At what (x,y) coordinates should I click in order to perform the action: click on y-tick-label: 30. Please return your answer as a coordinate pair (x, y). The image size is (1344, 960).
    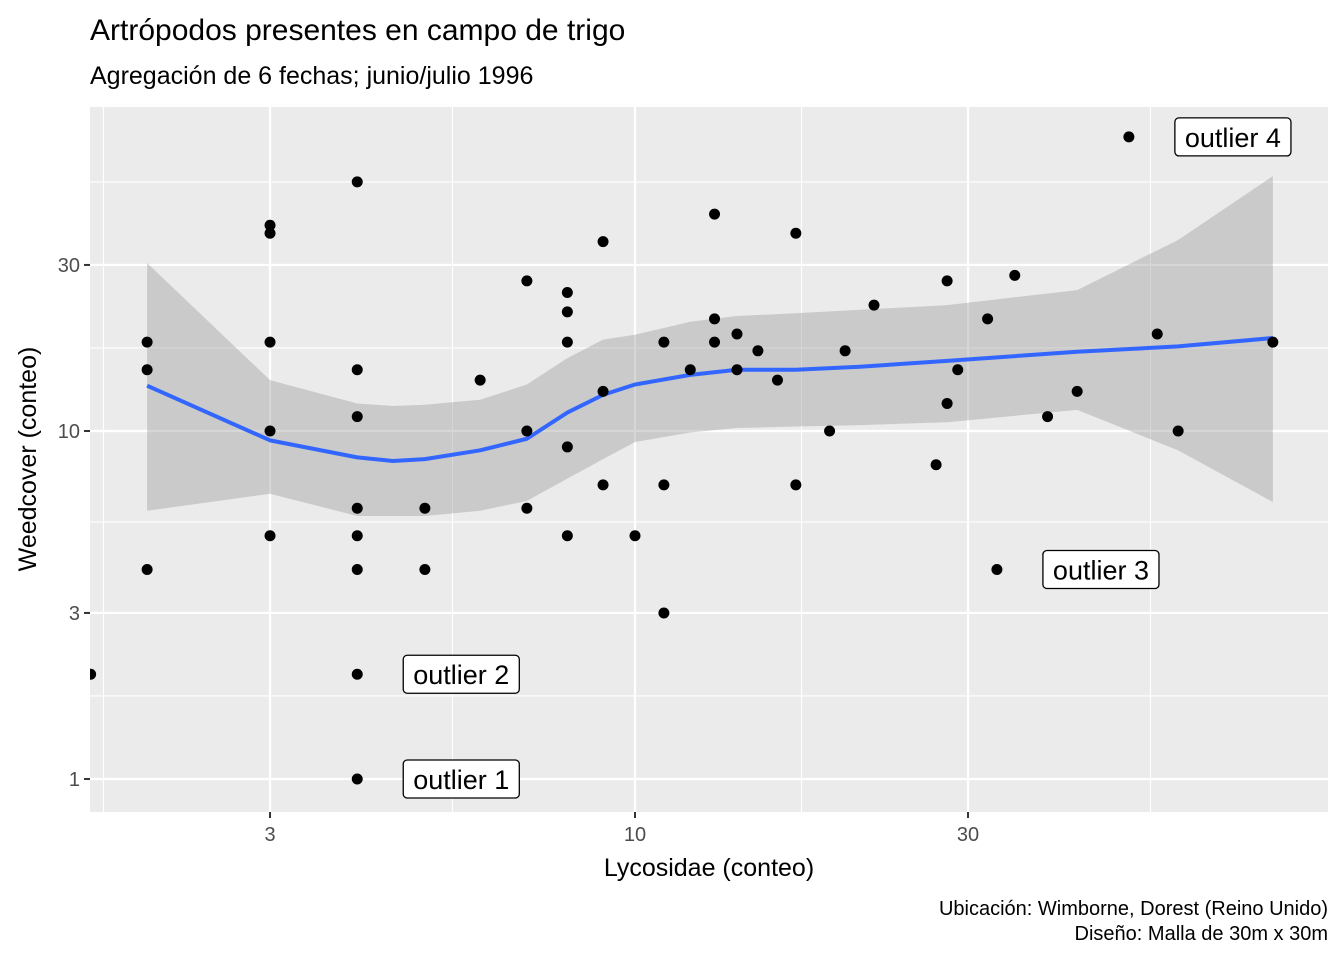
    Looking at the image, I should click on (69, 266).